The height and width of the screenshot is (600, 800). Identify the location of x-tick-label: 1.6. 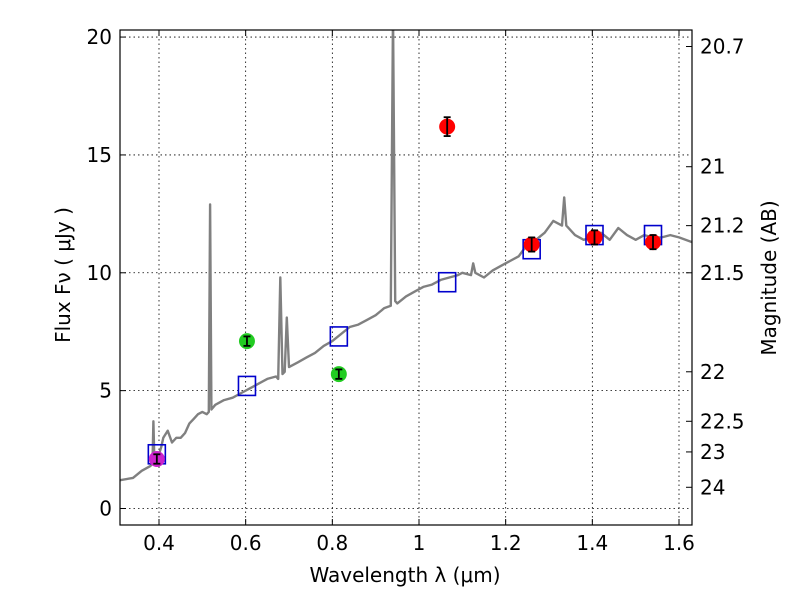
(679, 543).